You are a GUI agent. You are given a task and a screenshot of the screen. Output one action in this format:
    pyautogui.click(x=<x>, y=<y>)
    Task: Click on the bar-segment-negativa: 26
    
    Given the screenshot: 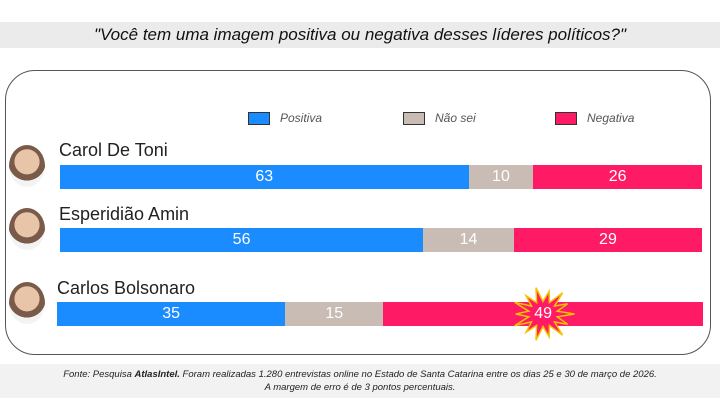 What is the action you would take?
    pyautogui.click(x=617, y=177)
    